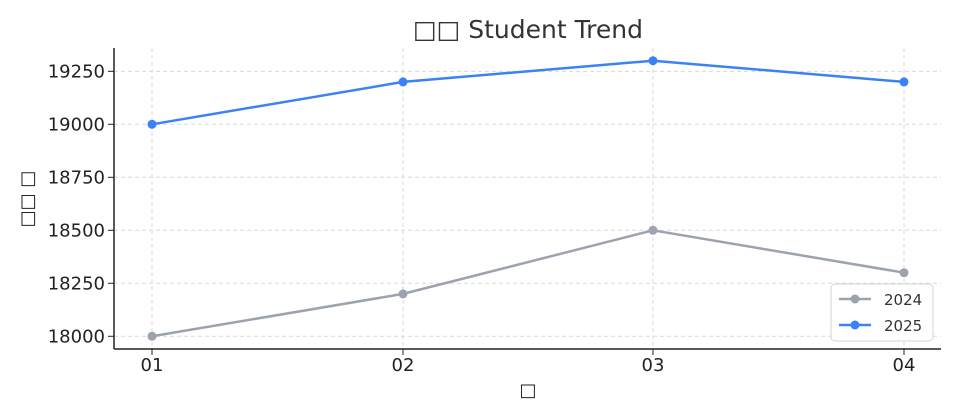 The height and width of the screenshot is (420, 960). Describe the element at coordinates (528, 92) in the screenshot. I see `series-line-2025` at that location.